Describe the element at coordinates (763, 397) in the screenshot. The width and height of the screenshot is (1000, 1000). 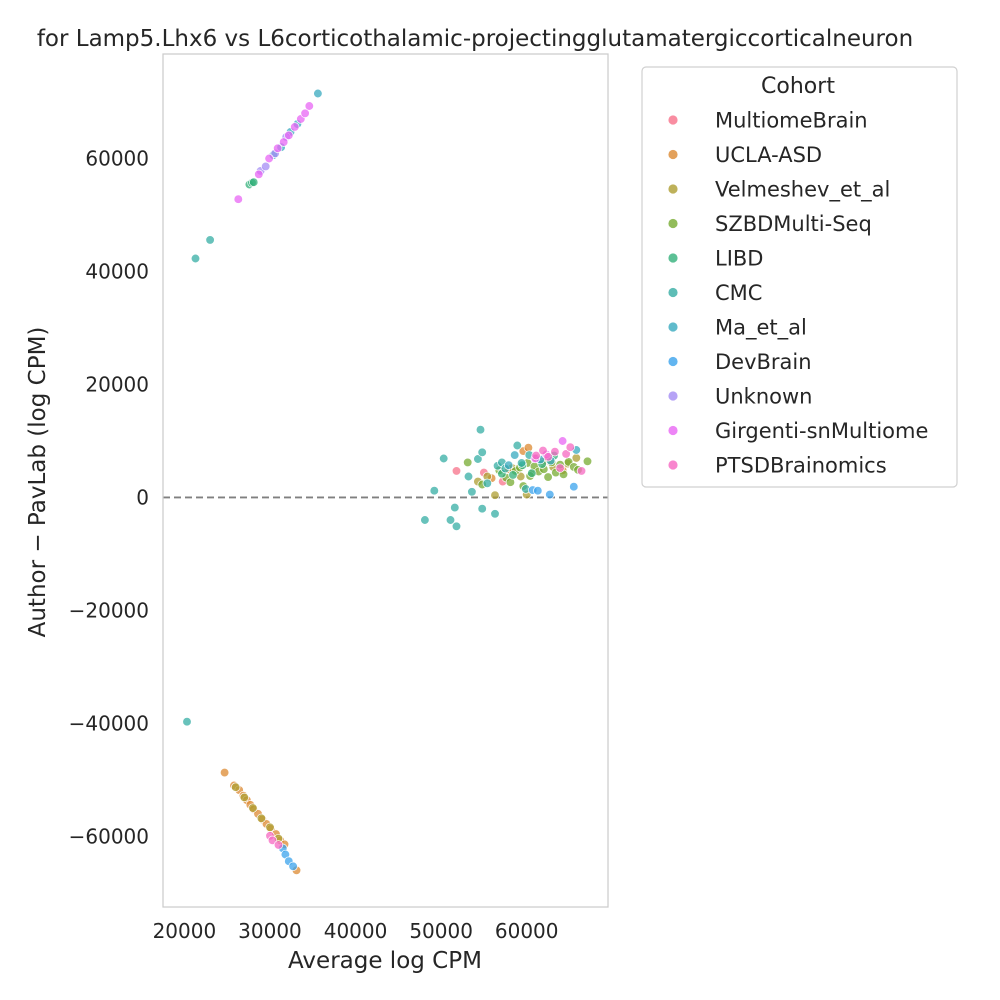
I see `legend-label-unknown: Unknown` at that location.